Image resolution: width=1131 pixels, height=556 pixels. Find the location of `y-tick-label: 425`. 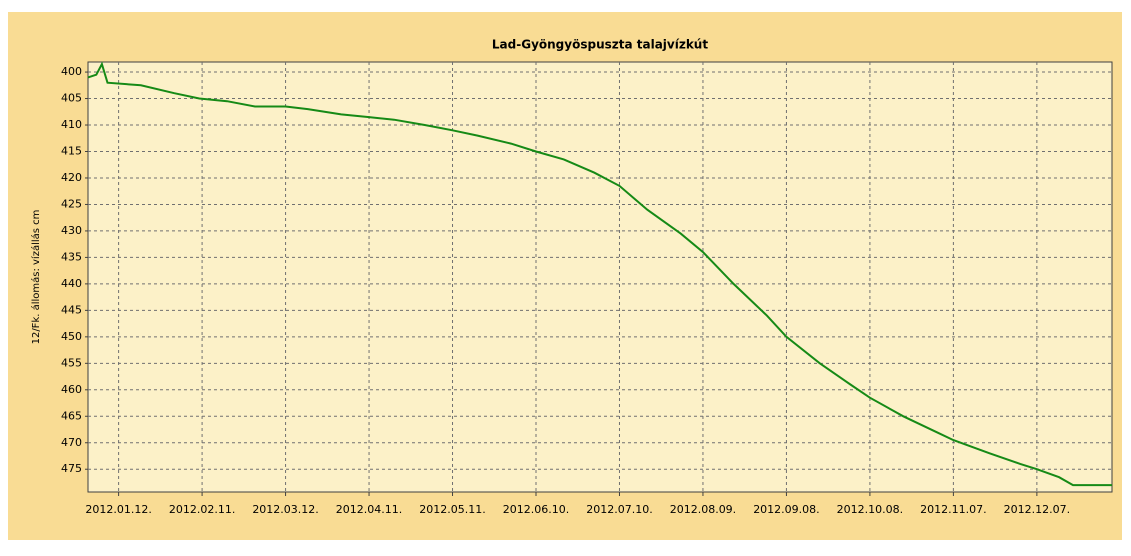

y-tick-label: 425 is located at coordinates (71, 203).